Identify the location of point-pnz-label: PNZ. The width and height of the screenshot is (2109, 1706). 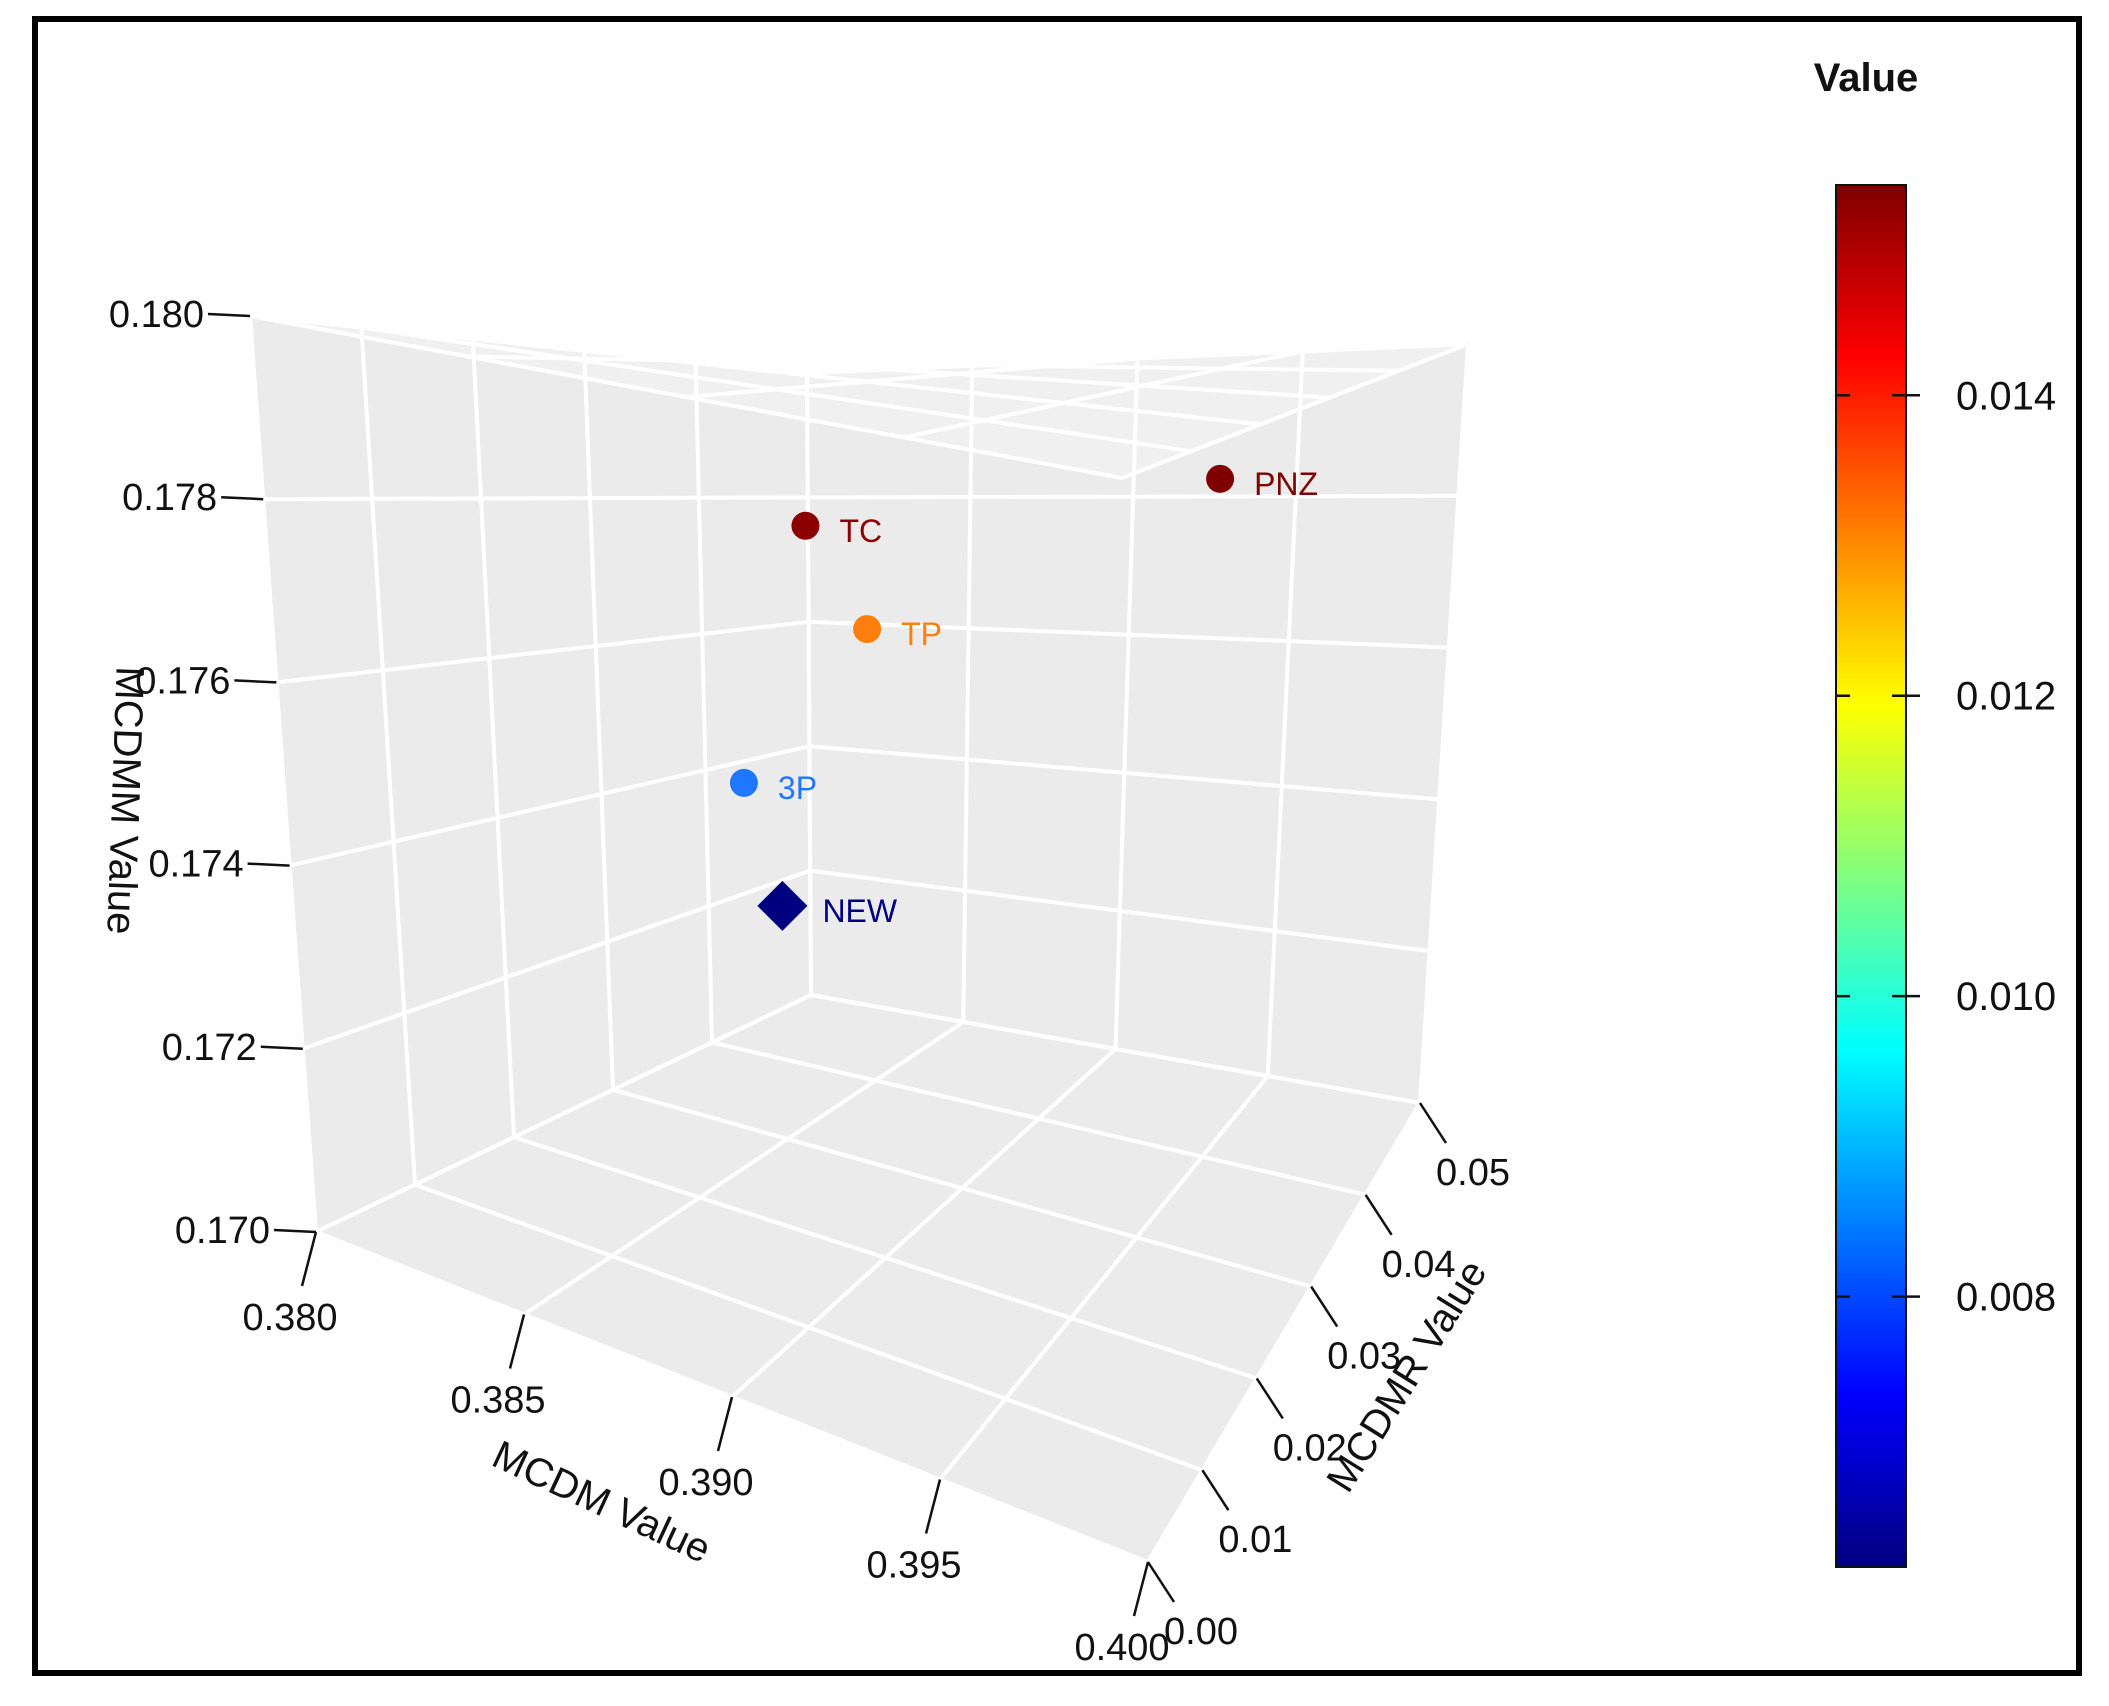
(1286, 484).